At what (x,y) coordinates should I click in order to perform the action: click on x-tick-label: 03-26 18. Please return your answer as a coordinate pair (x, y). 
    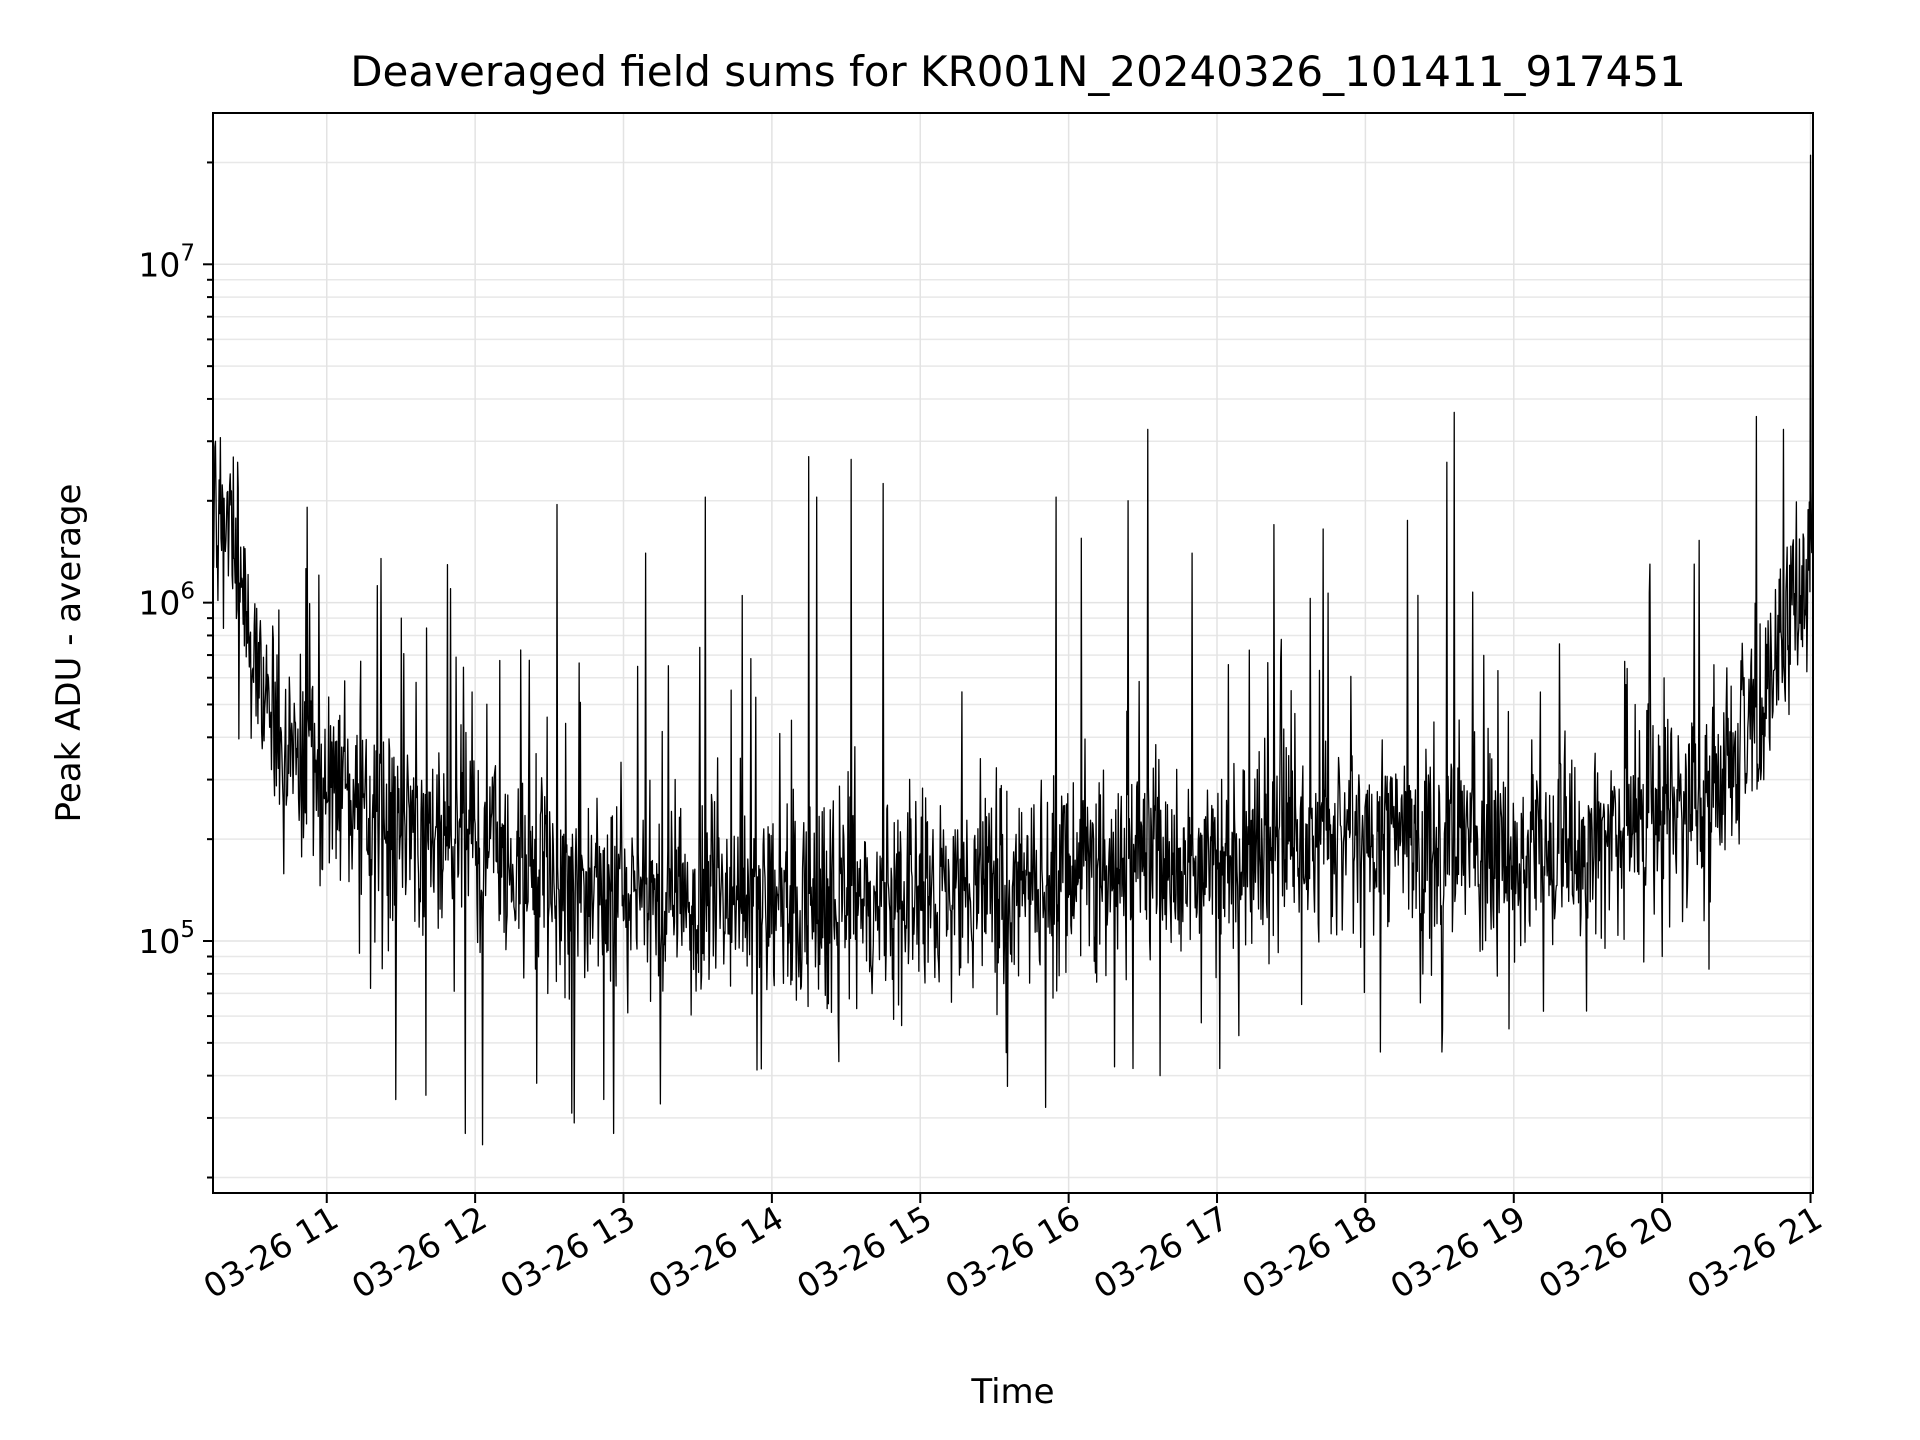
    Looking at the image, I should click on (1309, 1252).